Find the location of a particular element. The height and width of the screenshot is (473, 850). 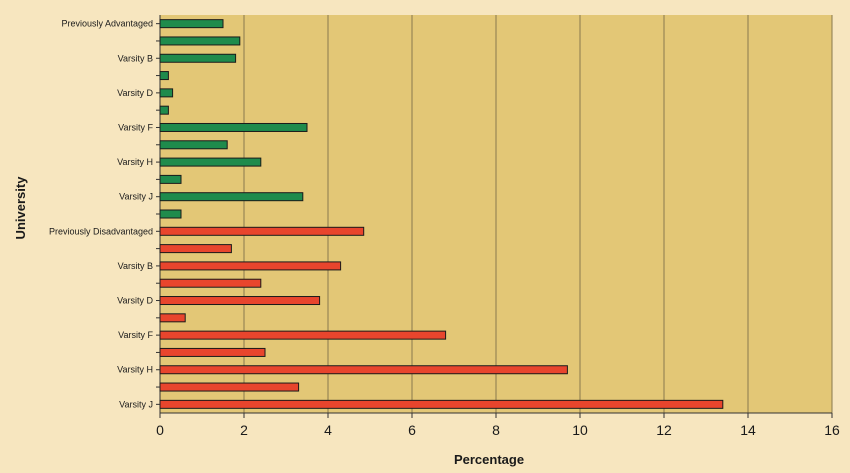

x-tick-label: 10 is located at coordinates (580, 430).